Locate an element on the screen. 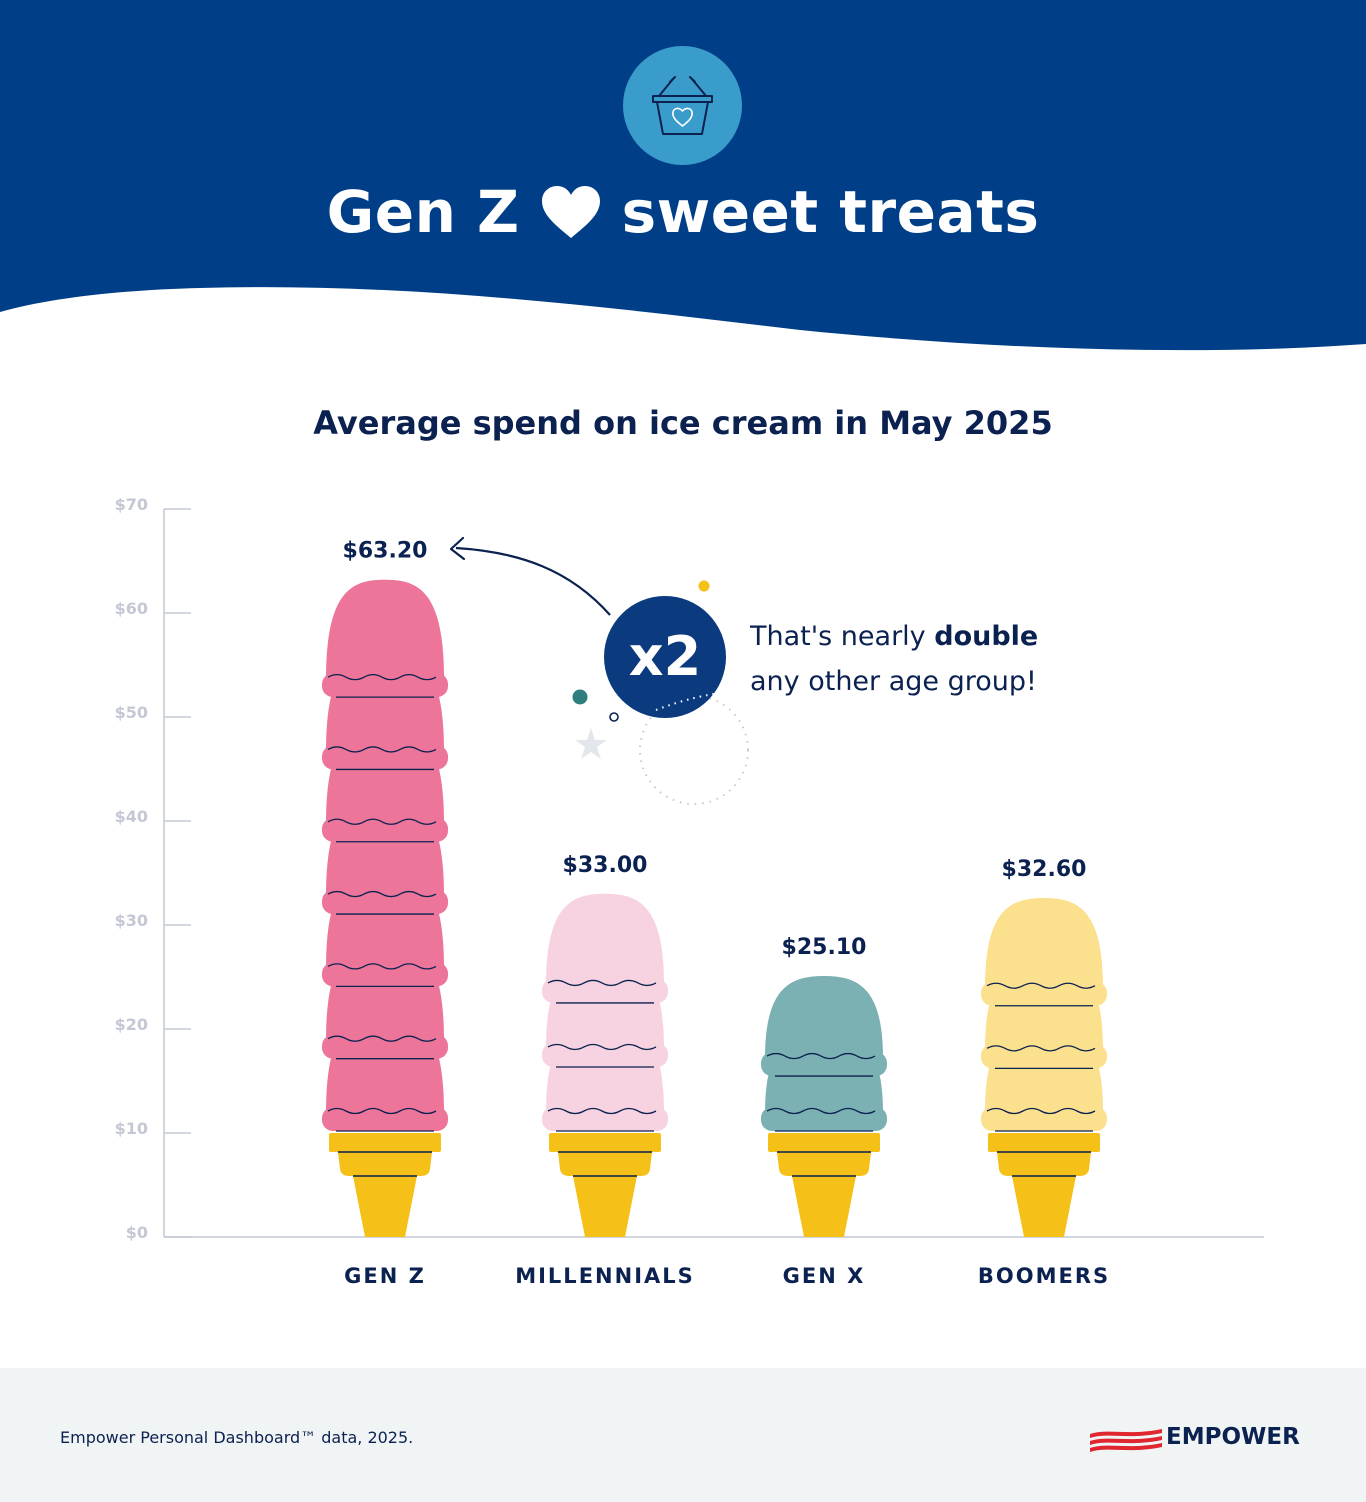 The image size is (1366, 1502). callout-badge: x2 is located at coordinates (665, 657).